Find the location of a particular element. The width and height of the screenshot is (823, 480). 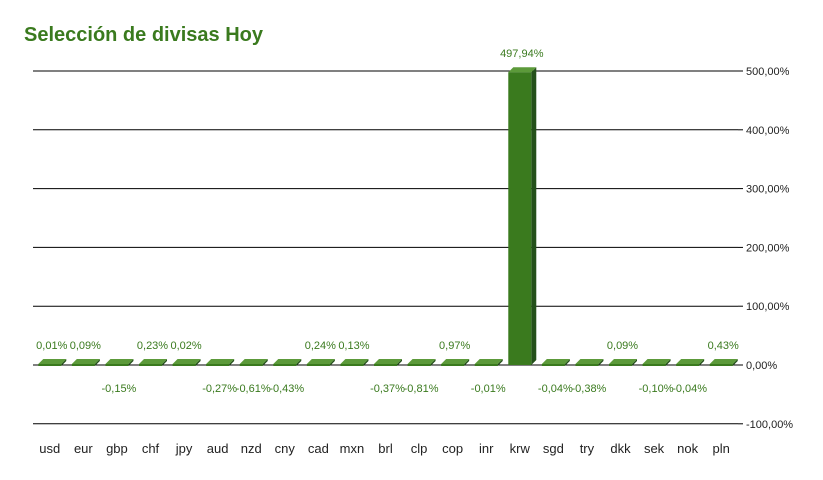

x-tick-label: gbp is located at coordinates (117, 448).